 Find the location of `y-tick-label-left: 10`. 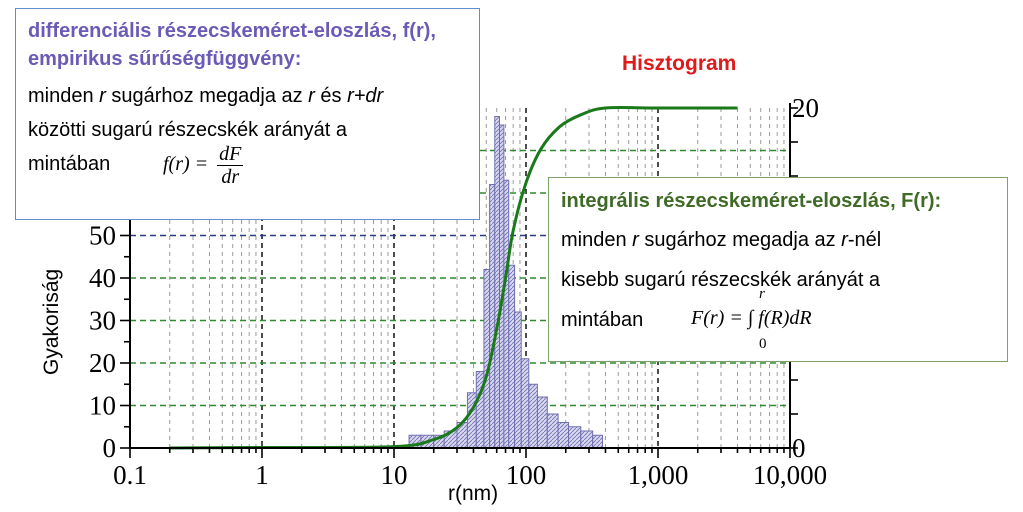

y-tick-label-left: 10 is located at coordinates (102, 406).